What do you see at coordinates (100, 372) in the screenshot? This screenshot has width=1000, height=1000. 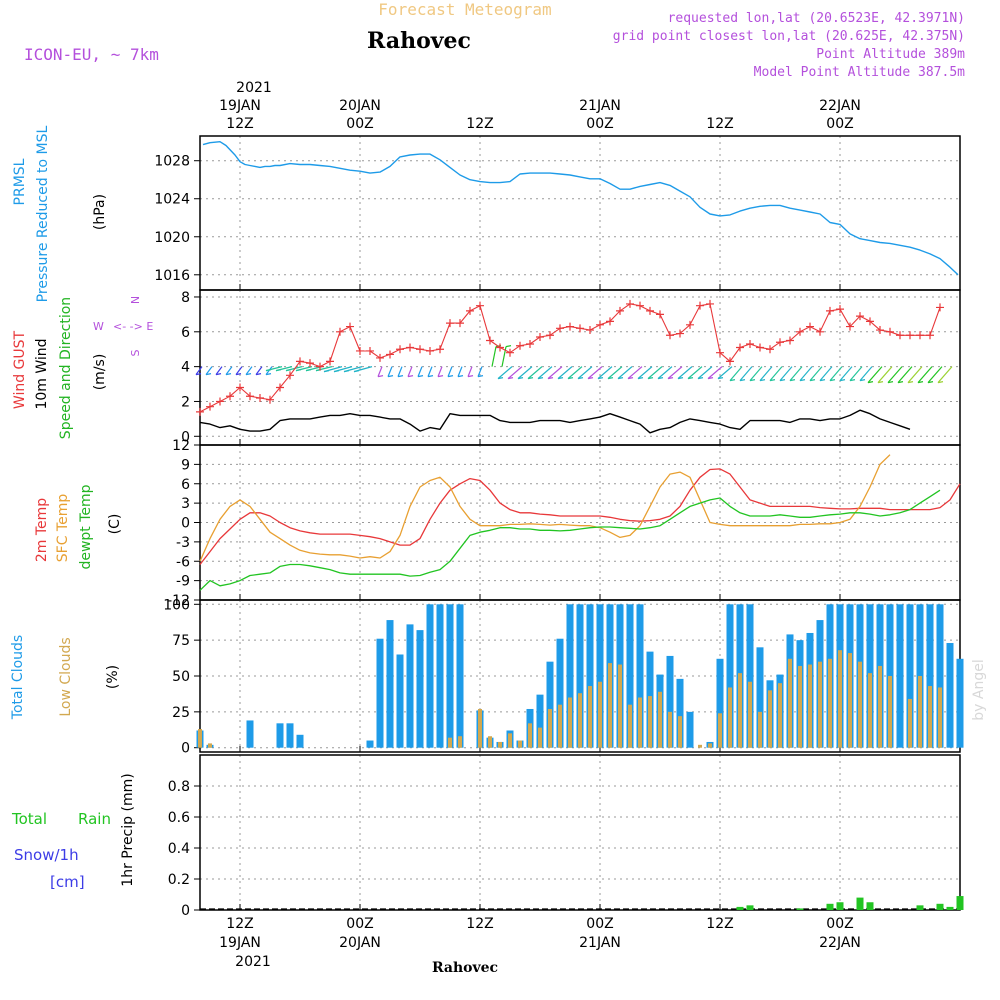 I see `wind-unit: (m/s)` at bounding box center [100, 372].